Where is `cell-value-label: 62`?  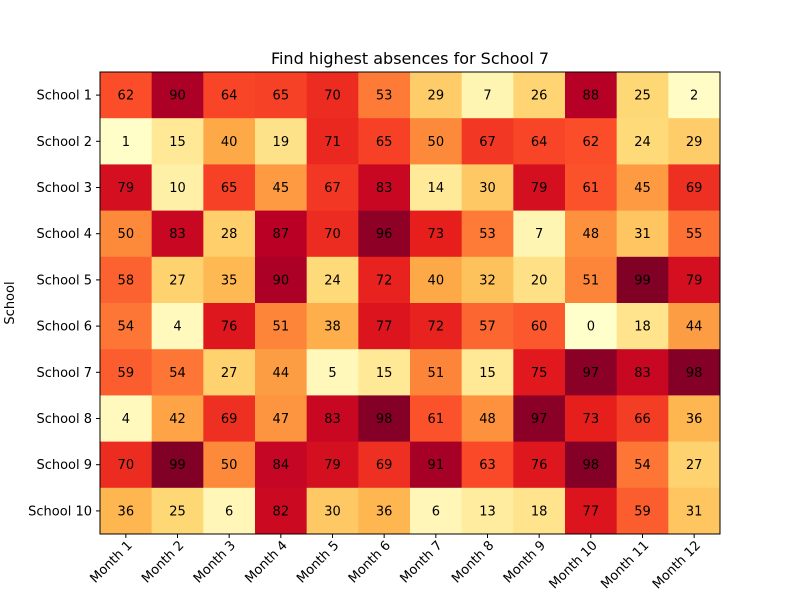 cell-value-label: 62 is located at coordinates (591, 142).